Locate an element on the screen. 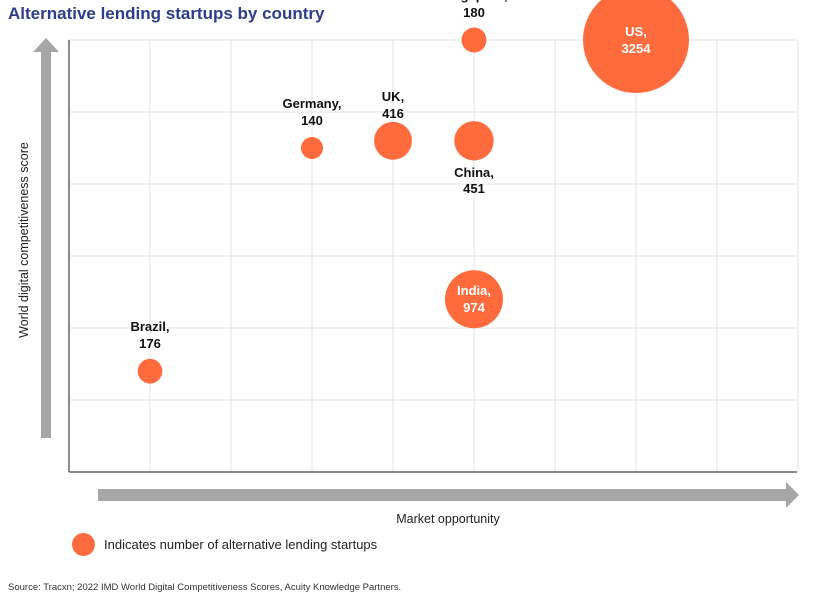 The width and height of the screenshot is (830, 600). y-axis-label: World digital competitiveness score is located at coordinates (24, 240).